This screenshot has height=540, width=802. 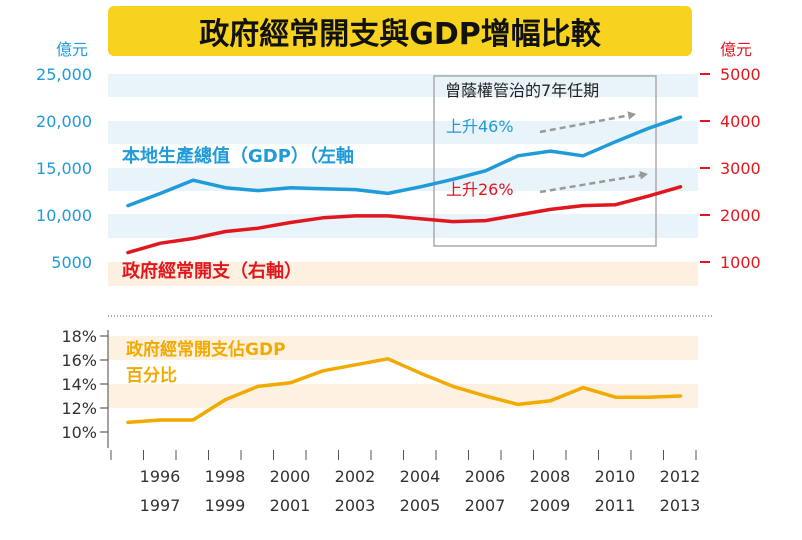 What do you see at coordinates (79, 408) in the screenshot?
I see `ratio-tick-label: 12%` at bounding box center [79, 408].